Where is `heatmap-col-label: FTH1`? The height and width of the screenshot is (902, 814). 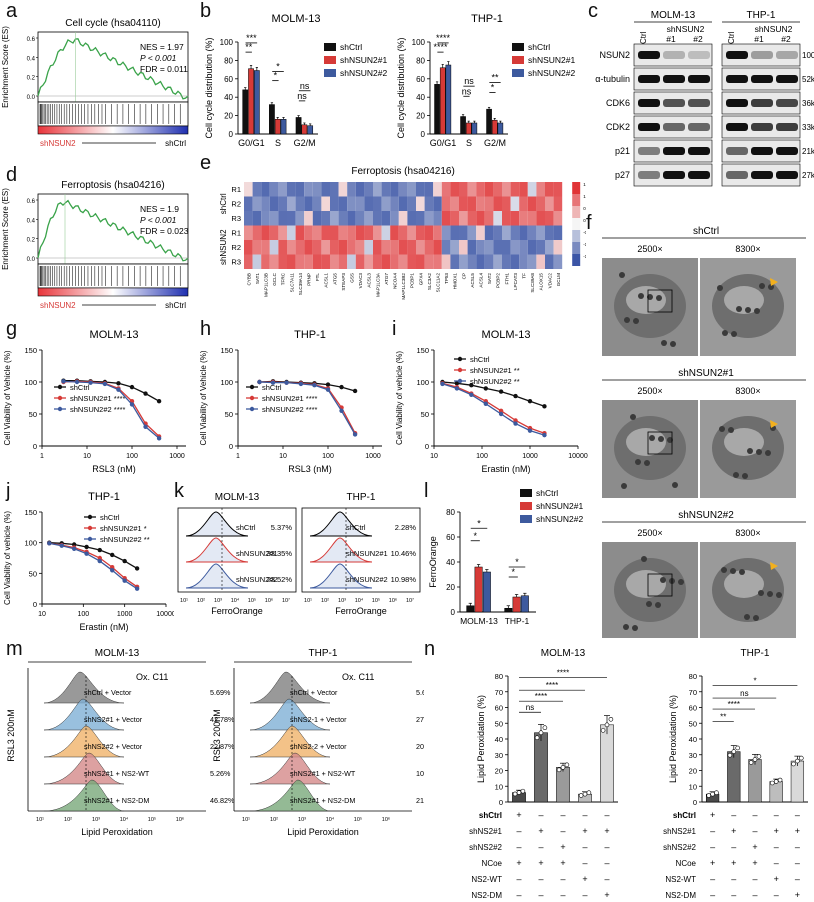
heatmap-col-label: FTH1 is located at coordinates (506, 279).